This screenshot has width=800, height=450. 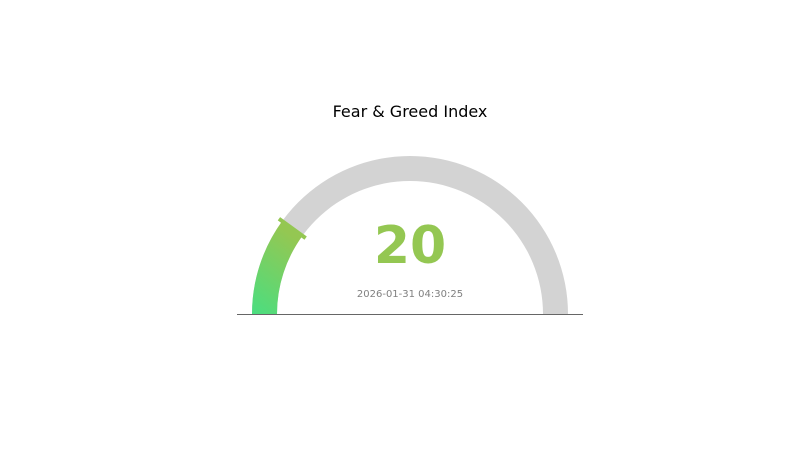 What do you see at coordinates (277, 267) in the screenshot?
I see `gauge-fill` at bounding box center [277, 267].